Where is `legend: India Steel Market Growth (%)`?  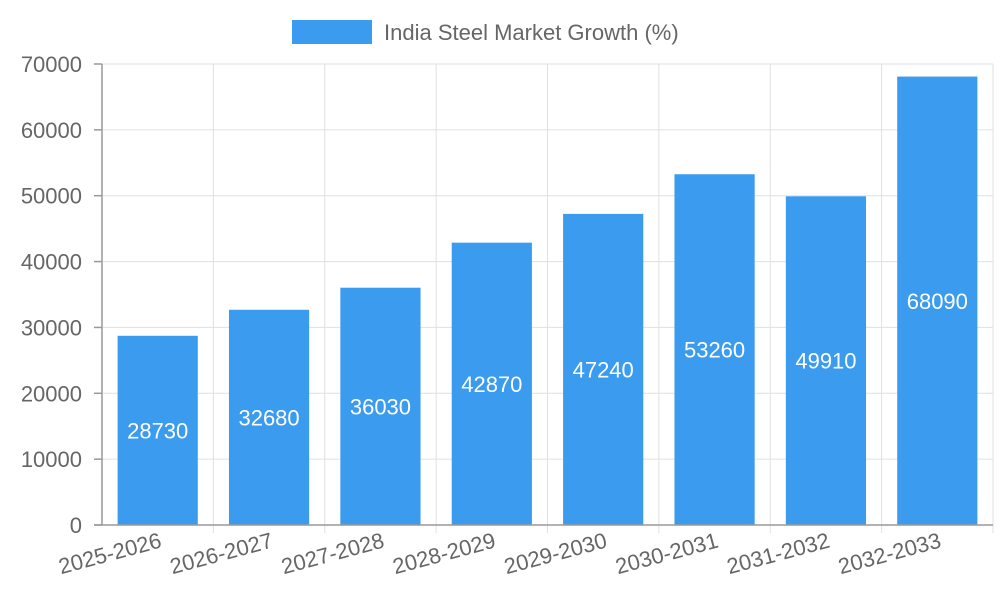
legend: India Steel Market Growth (%) is located at coordinates (485, 32).